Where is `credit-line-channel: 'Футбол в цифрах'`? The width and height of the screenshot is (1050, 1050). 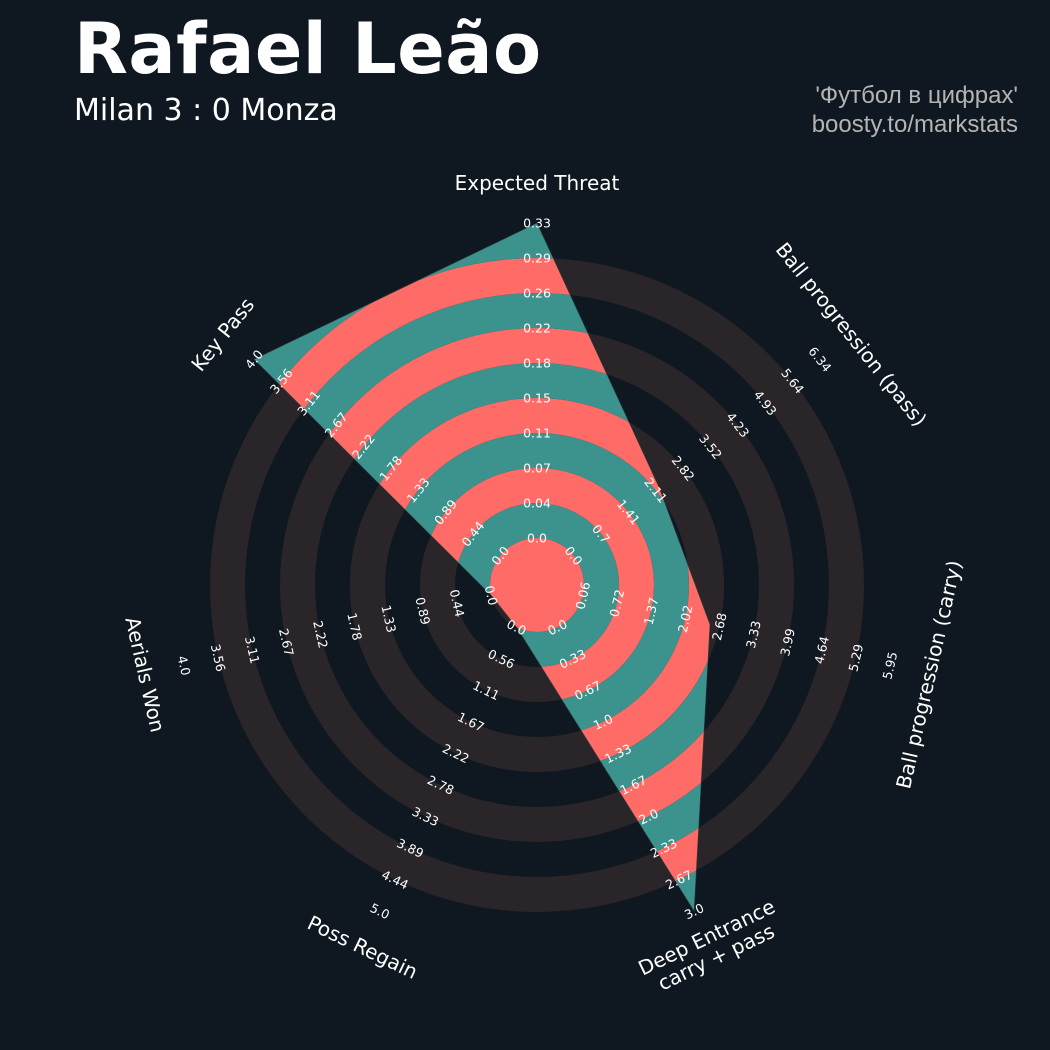 credit-line-channel: 'Футбол в цифрах' is located at coordinates (916, 95).